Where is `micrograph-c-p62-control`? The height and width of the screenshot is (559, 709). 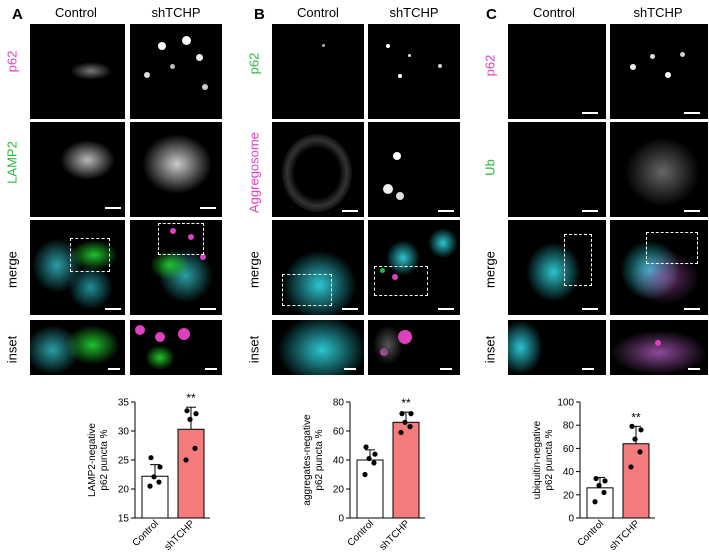
micrograph-c-p62-control is located at coordinates (557, 71).